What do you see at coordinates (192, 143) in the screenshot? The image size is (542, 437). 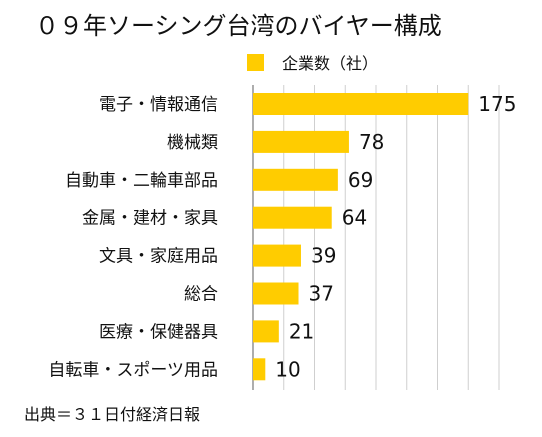 I see `category-label: 機械類` at bounding box center [192, 143].